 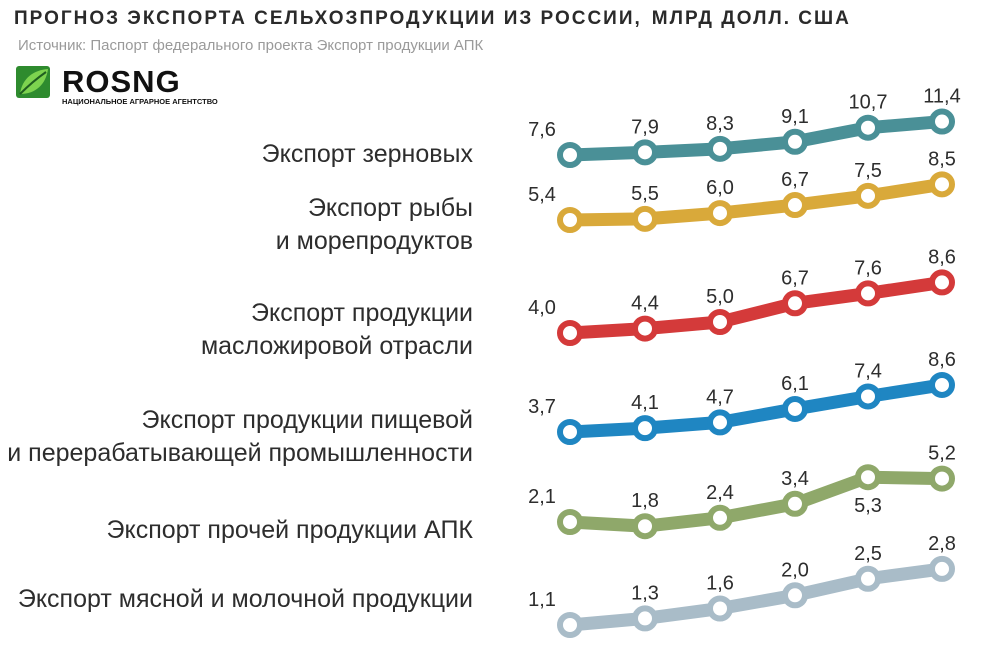 What do you see at coordinates (645, 593) in the screenshot?
I see `data-label: 1,3` at bounding box center [645, 593].